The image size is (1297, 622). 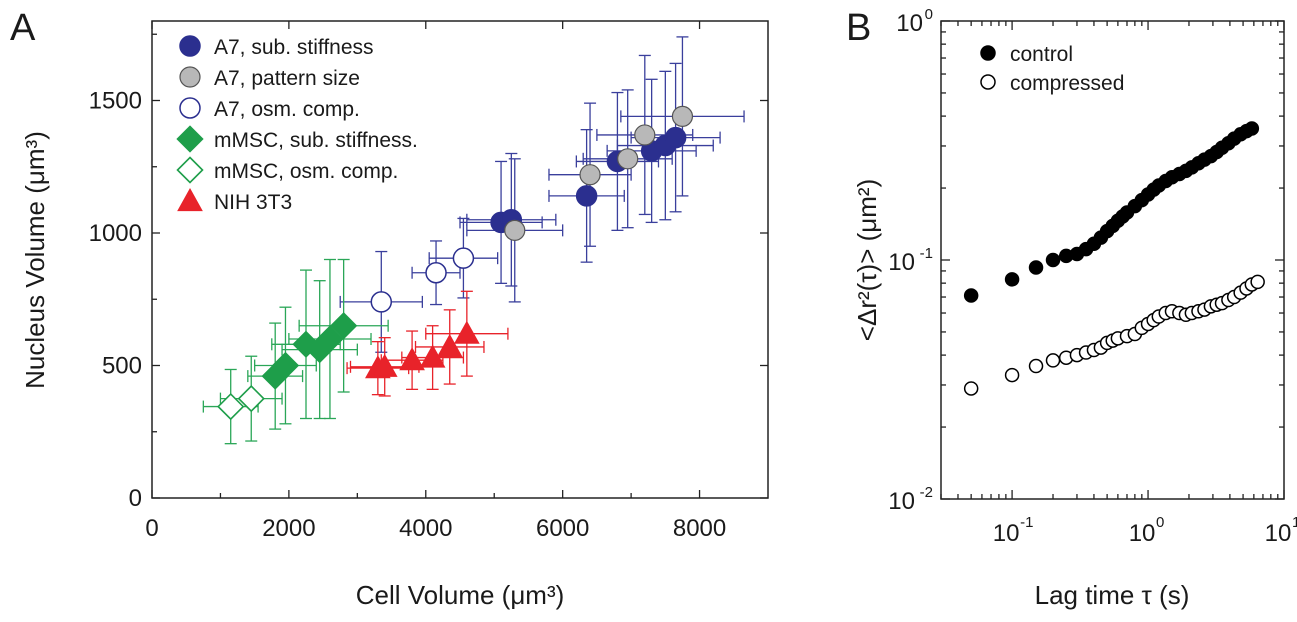 I want to click on y-tick-label: 500, so click(x=122, y=366).